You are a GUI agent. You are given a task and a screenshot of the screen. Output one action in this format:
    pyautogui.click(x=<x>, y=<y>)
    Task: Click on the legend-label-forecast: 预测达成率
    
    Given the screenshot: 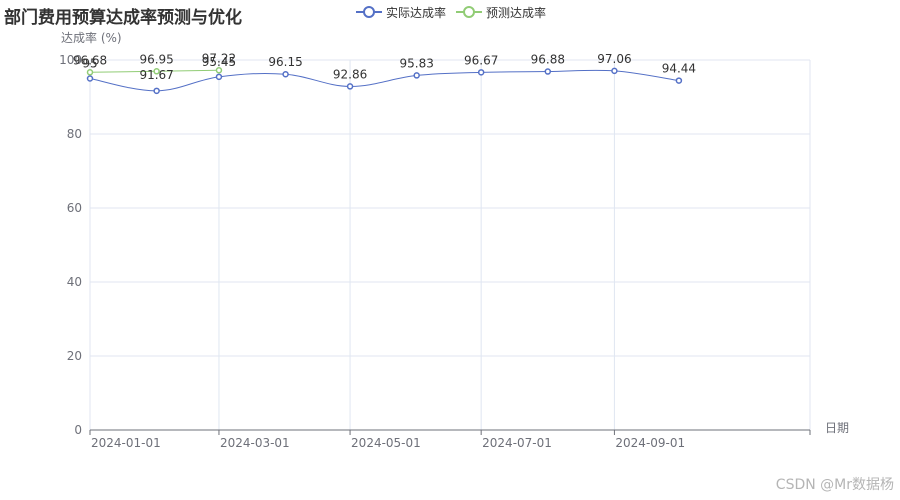 What is the action you would take?
    pyautogui.click(x=516, y=12)
    